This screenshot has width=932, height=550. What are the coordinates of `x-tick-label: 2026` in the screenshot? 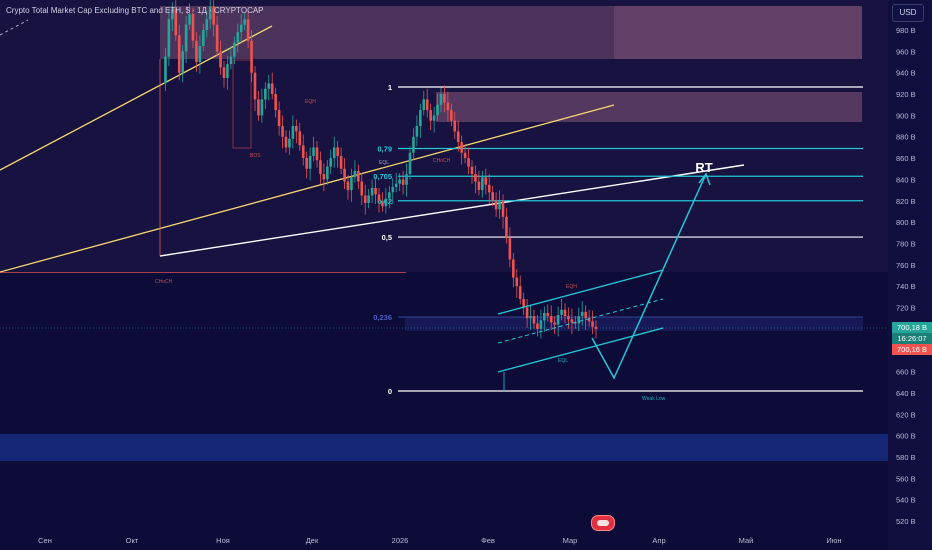 It's located at (400, 540).